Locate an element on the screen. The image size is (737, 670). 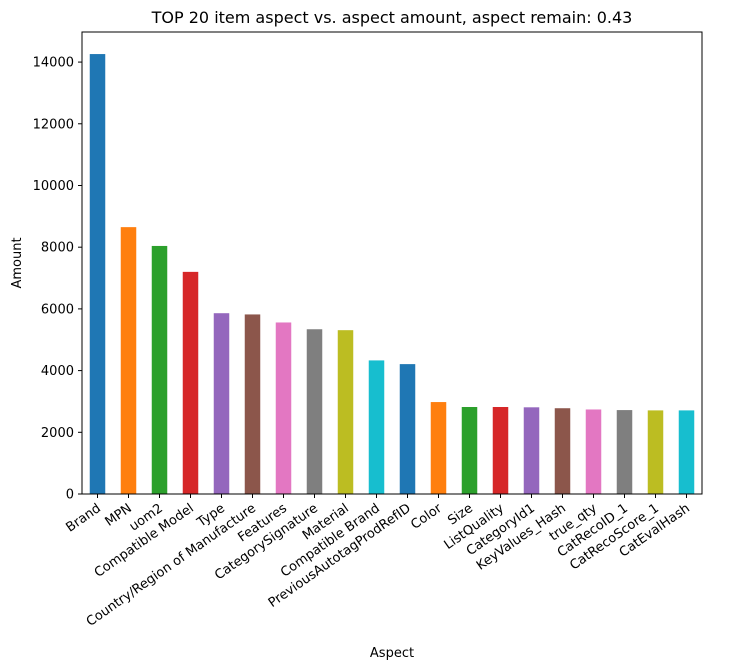
y-axis: 0 2000 4000 6000 8000 10000 12000 14000 is located at coordinates (57, 279).